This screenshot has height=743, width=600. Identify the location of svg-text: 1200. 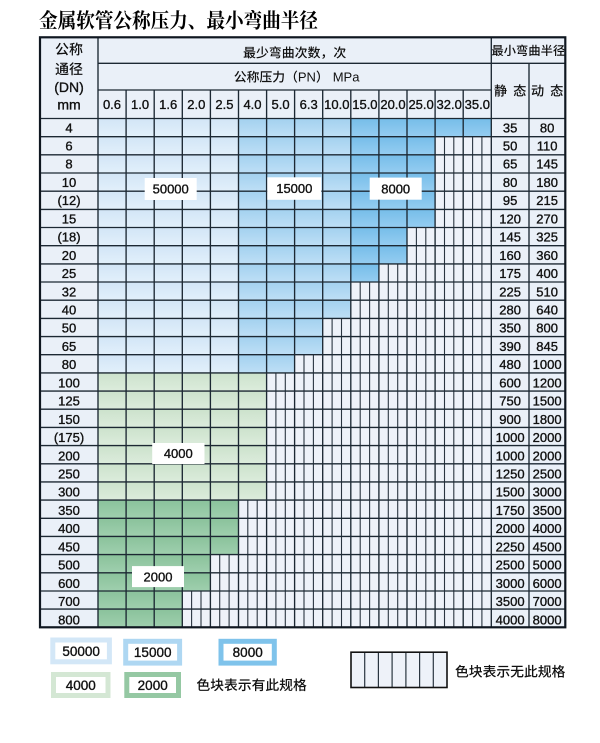
(547, 382).